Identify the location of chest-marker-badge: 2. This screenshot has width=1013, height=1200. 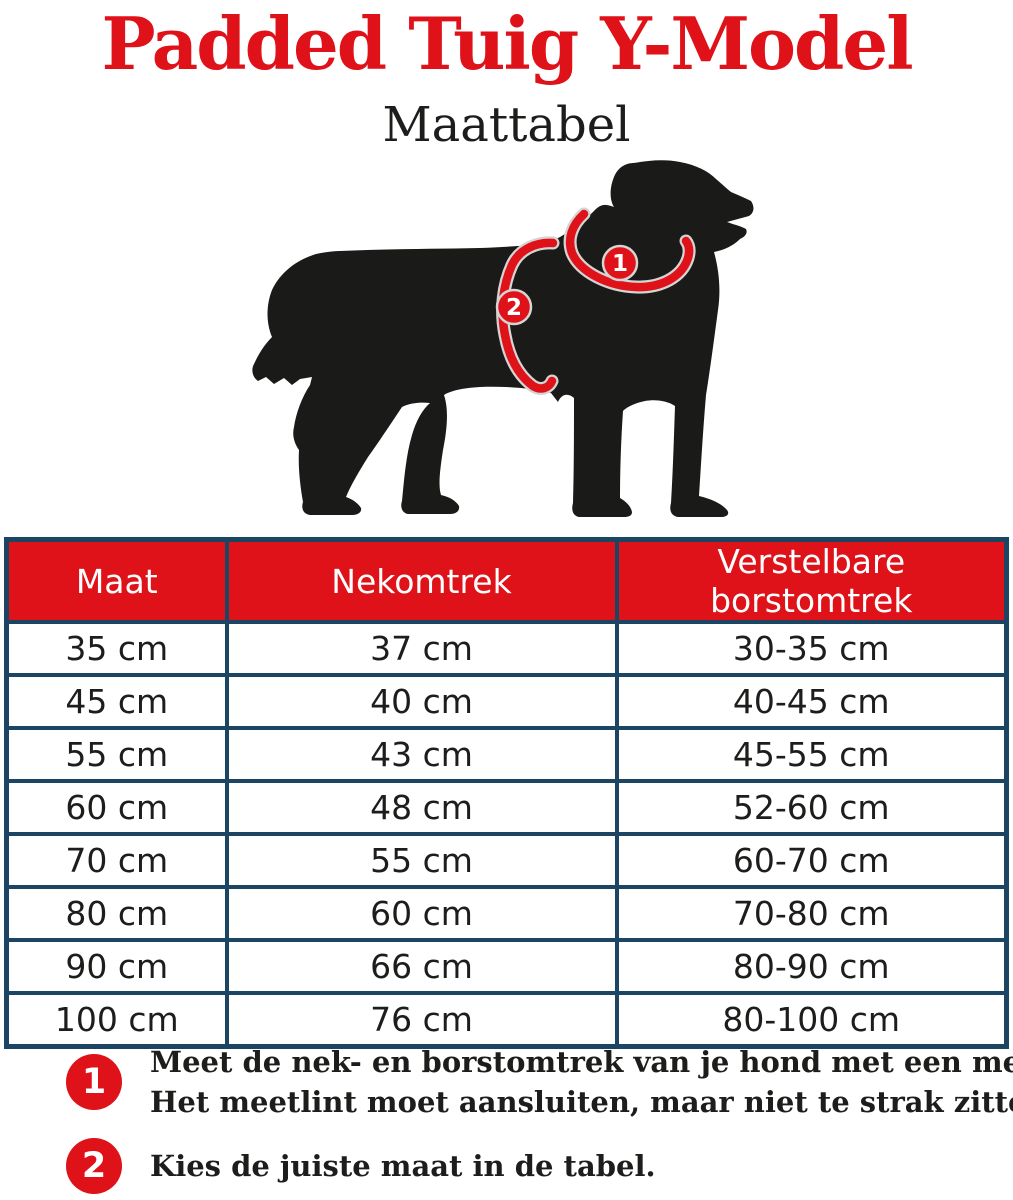
(514, 307).